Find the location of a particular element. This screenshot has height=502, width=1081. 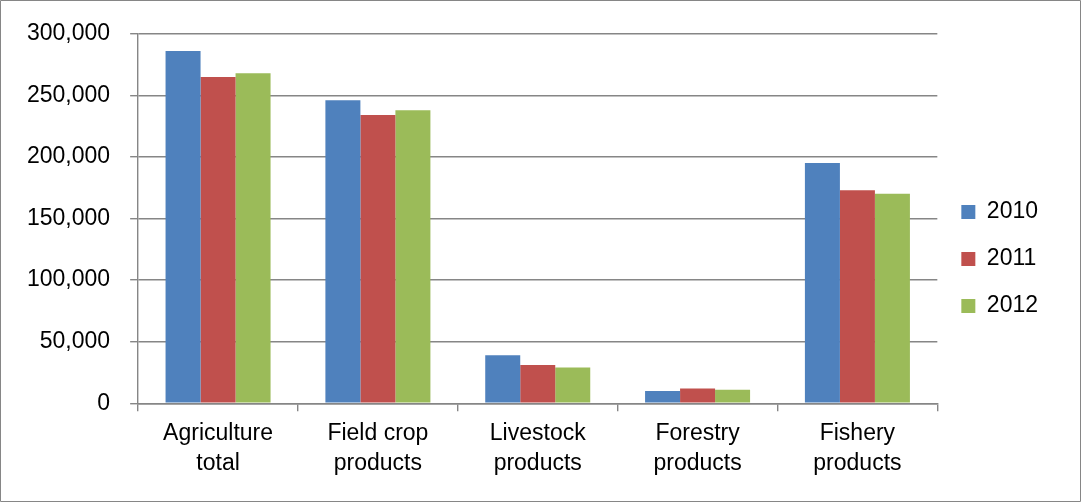

y-tick-label: 100,000 is located at coordinates (69, 278).